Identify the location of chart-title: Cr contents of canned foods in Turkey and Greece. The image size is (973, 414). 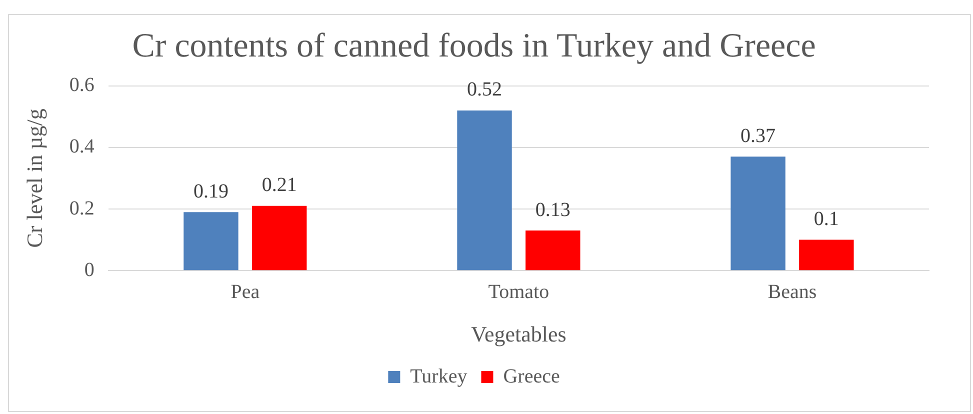
(474, 45).